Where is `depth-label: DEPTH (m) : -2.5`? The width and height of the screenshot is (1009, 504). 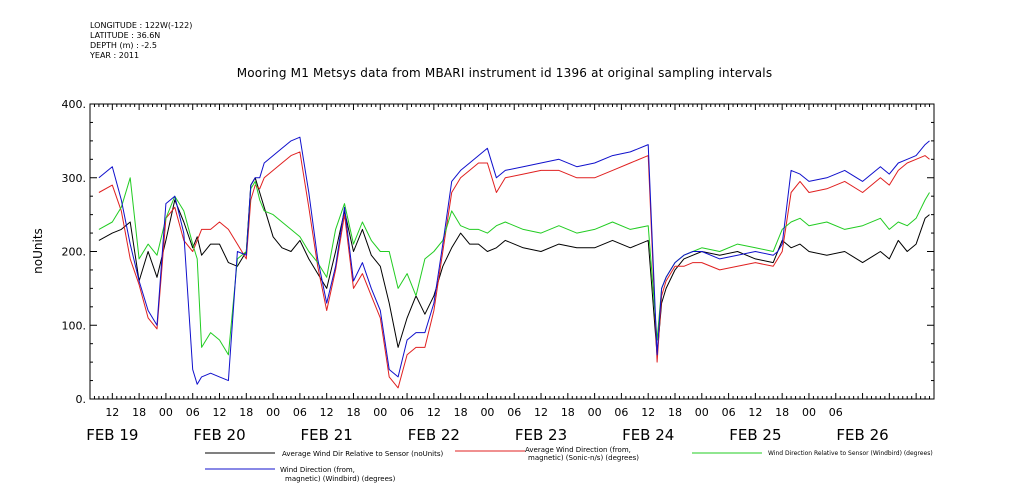 depth-label: DEPTH (m) : -2.5 is located at coordinates (123, 45).